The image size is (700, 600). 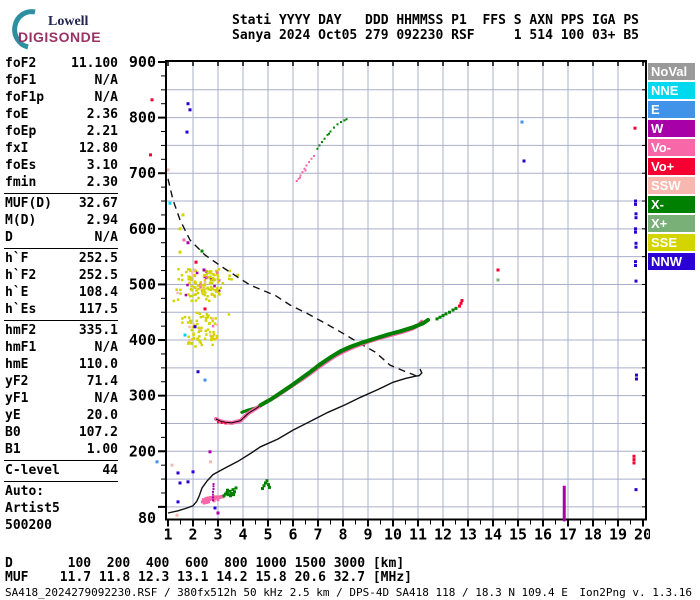 What do you see at coordinates (142, 340) in the screenshot?
I see `y-tick-label: 400` at bounding box center [142, 340].